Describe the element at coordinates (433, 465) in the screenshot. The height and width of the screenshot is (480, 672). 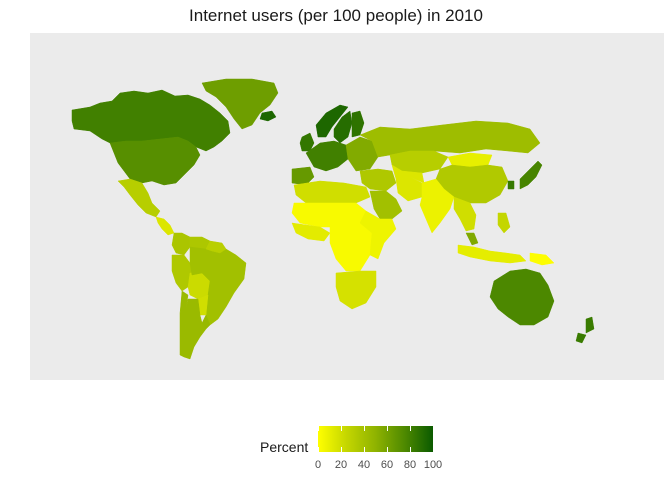
I see `legend-tick-label: 100` at that location.